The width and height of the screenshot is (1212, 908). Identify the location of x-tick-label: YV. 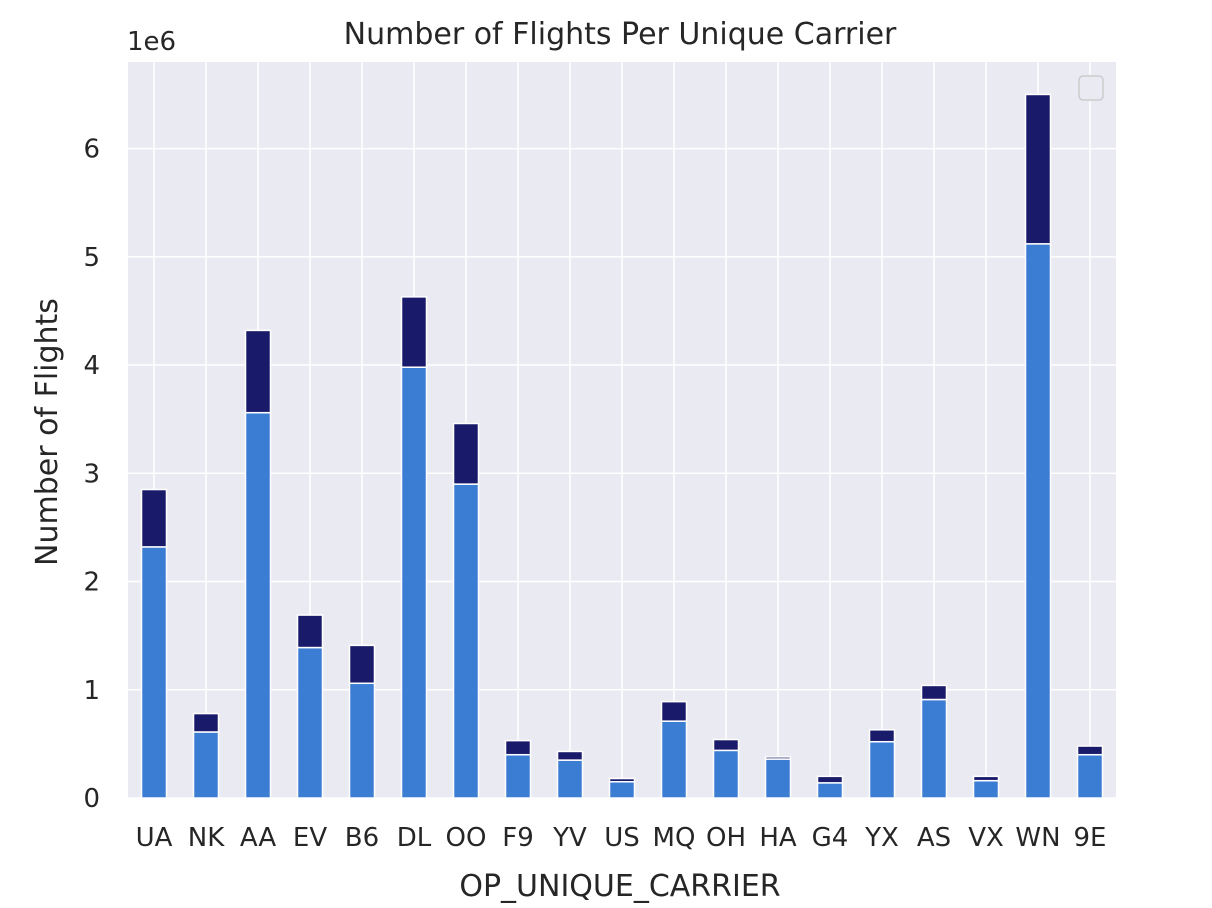
(569, 838).